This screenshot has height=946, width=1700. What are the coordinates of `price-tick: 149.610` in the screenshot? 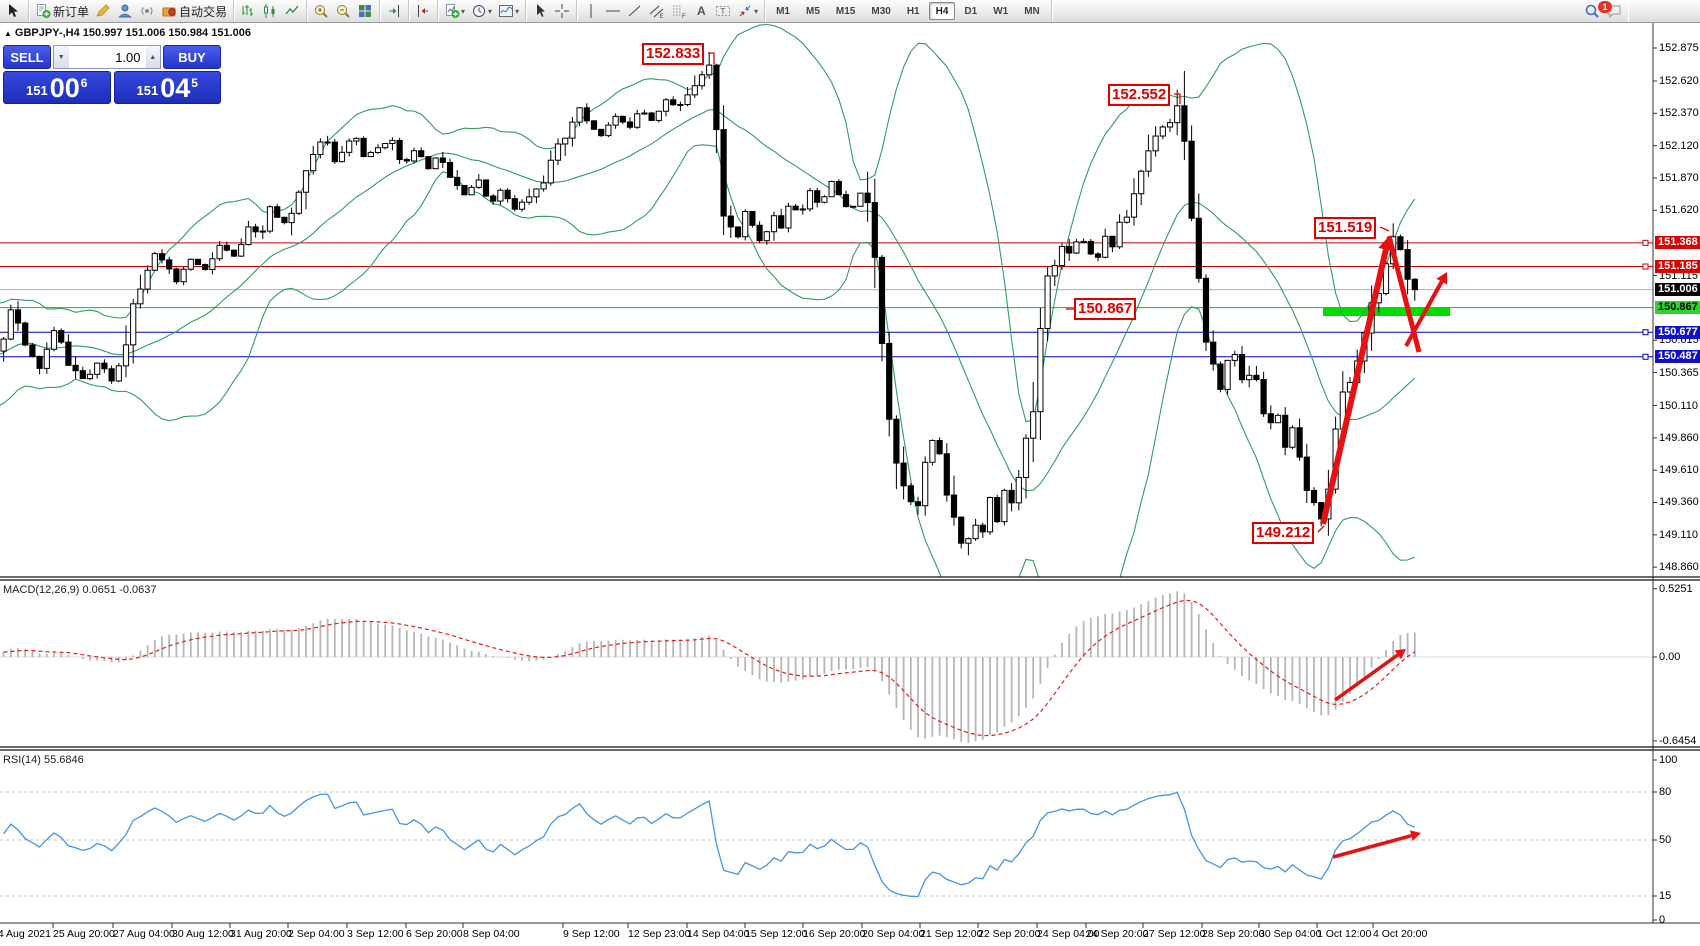 It's located at (1679, 470).